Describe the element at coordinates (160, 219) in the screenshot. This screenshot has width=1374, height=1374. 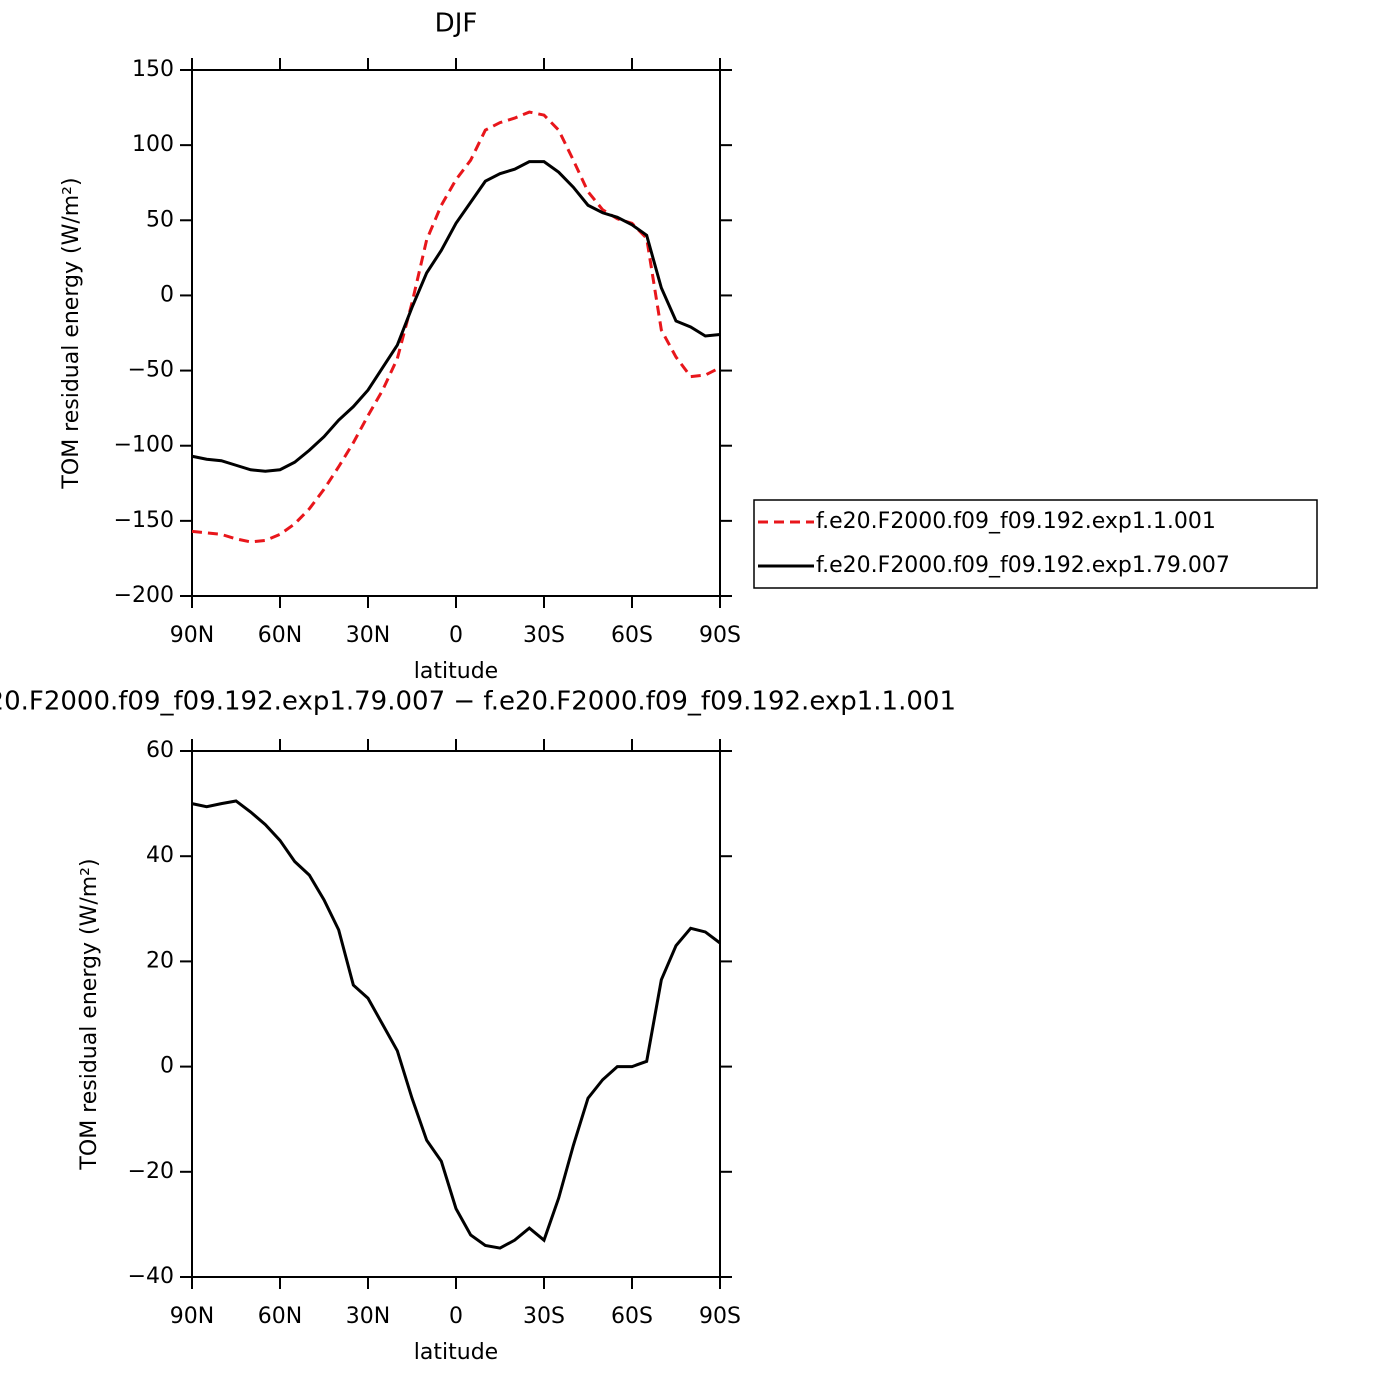
I see `y-tick-label: 50` at that location.